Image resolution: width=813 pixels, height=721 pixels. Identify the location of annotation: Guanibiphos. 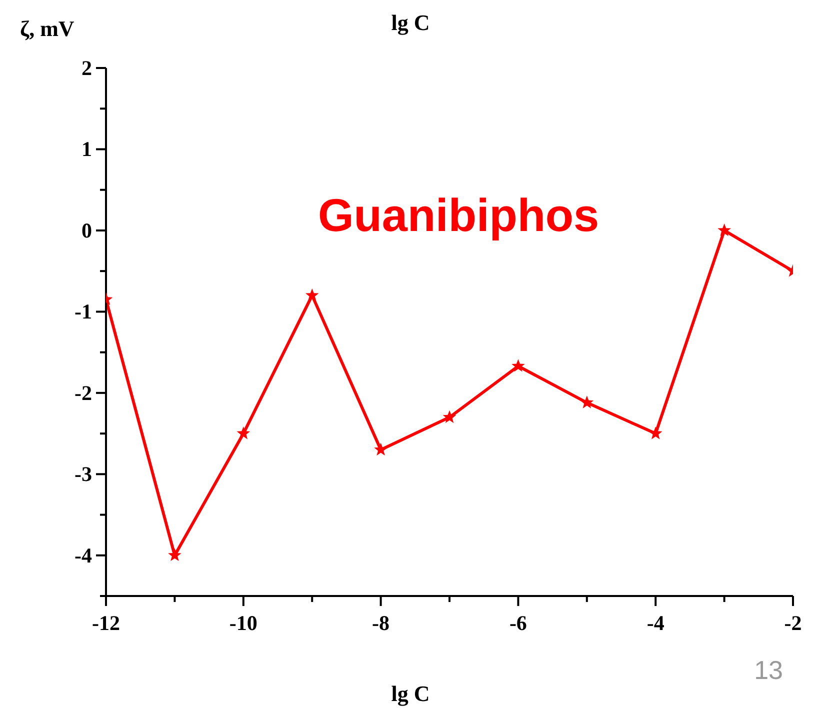
(459, 215).